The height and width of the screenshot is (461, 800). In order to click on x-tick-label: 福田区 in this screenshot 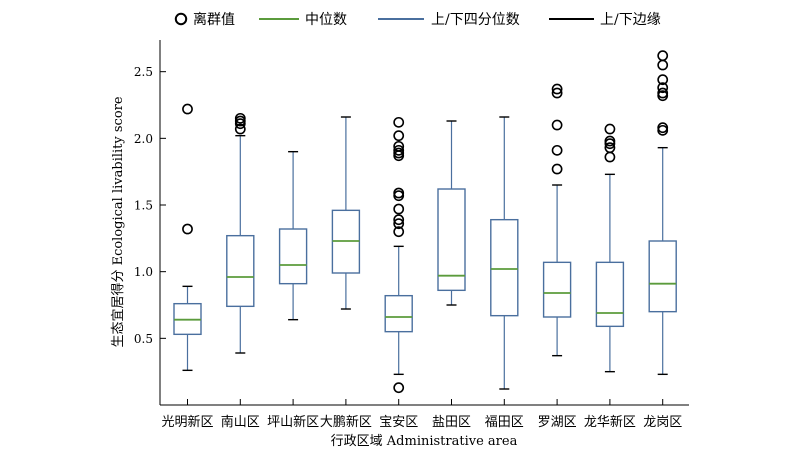, I will do `click(504, 422)`.